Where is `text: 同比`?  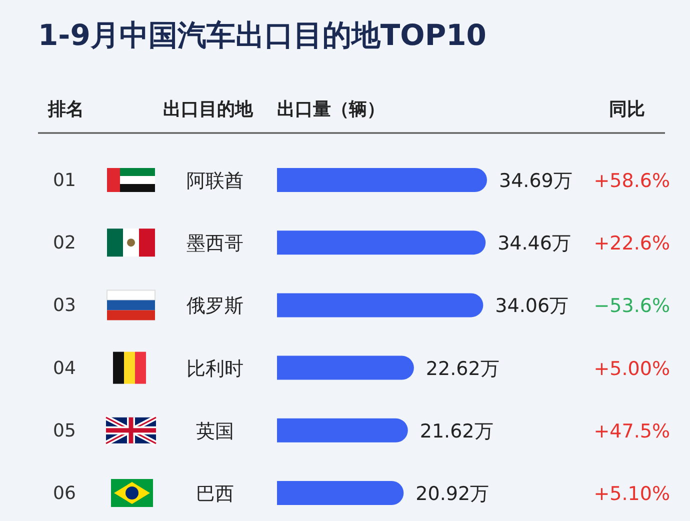 text: 同比 is located at coordinates (627, 109).